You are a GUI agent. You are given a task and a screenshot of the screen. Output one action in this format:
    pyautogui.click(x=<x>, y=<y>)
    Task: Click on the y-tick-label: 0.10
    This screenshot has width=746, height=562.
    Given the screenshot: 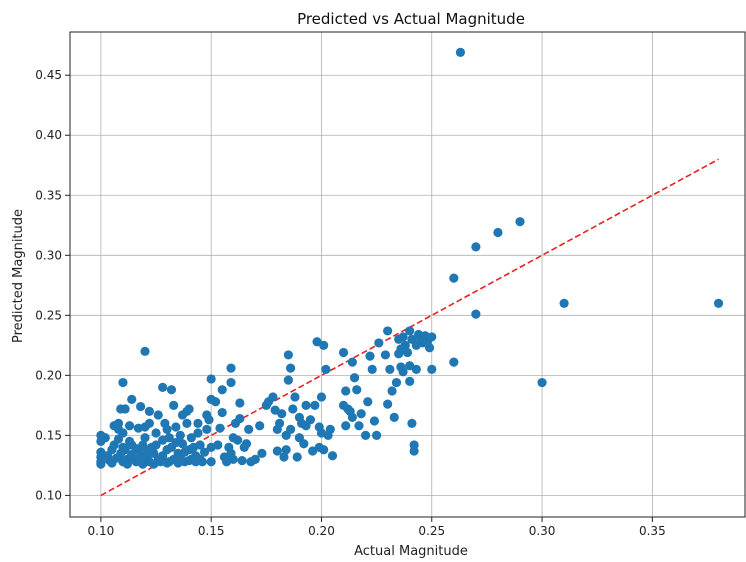 What is the action you would take?
    pyautogui.click(x=48, y=495)
    